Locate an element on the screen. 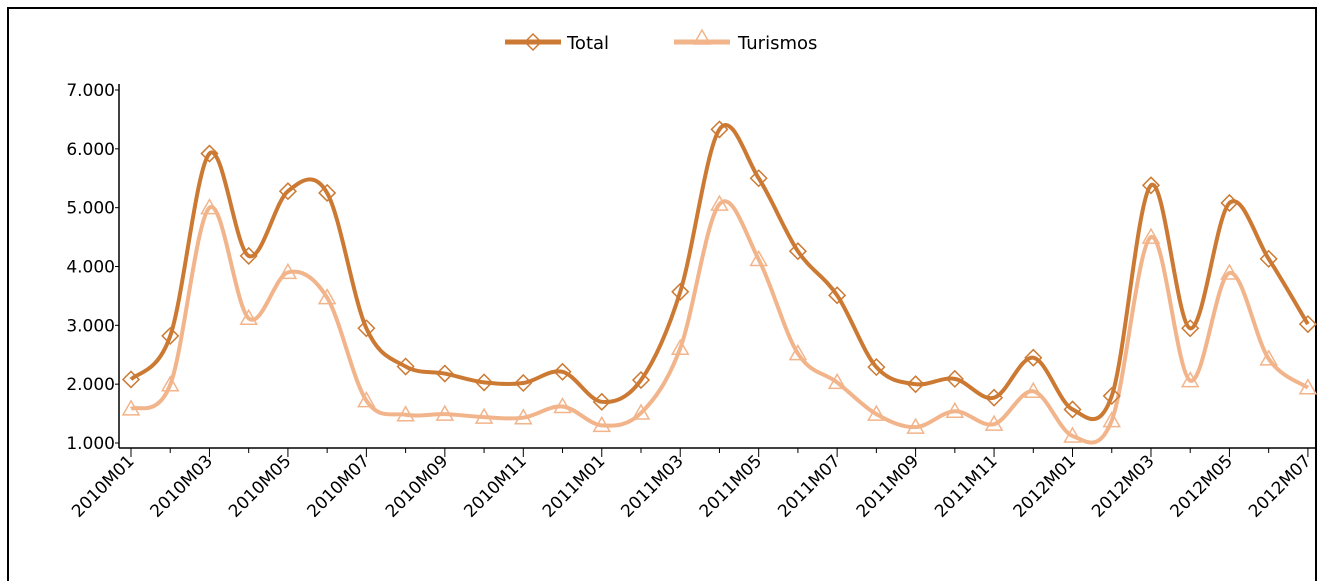 The height and width of the screenshot is (582, 1321). x-tick-label: 2012M03 is located at coordinates (1123, 486).